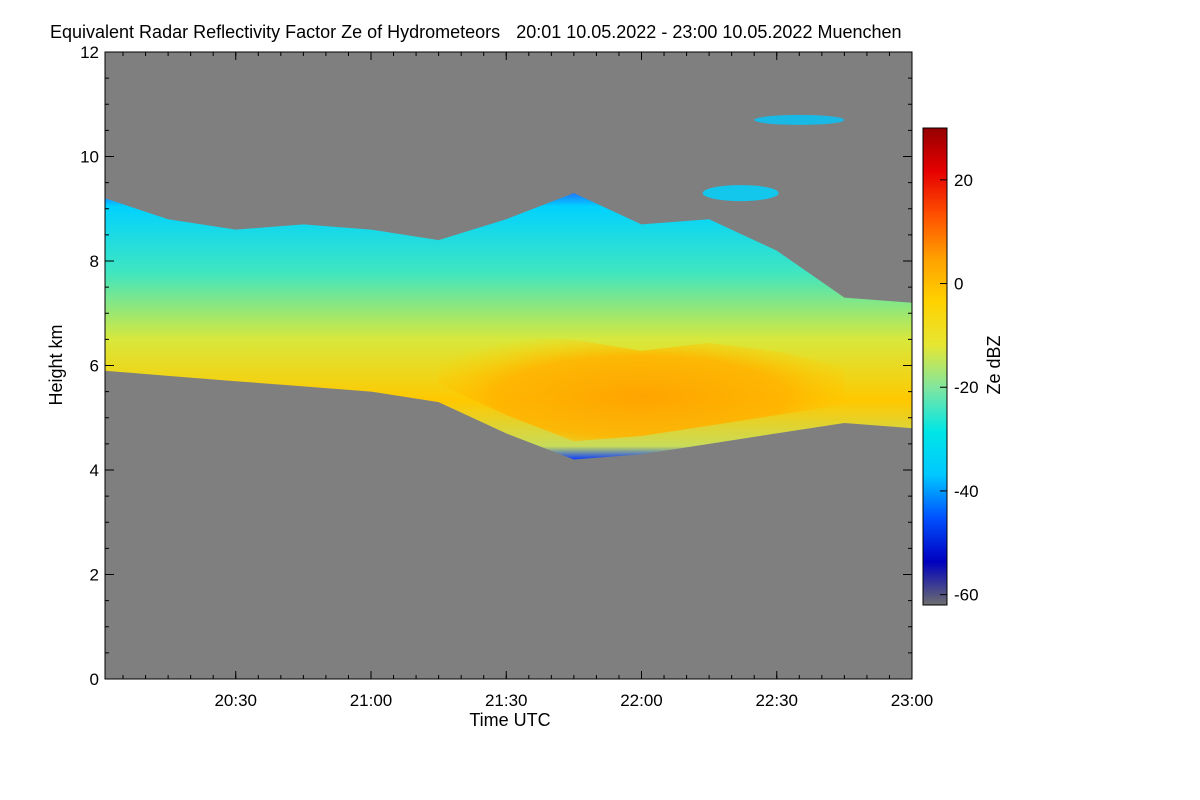 This screenshot has width=1200, height=800. What do you see at coordinates (966, 491) in the screenshot?
I see `colorbar-tick-label: -40` at bounding box center [966, 491].